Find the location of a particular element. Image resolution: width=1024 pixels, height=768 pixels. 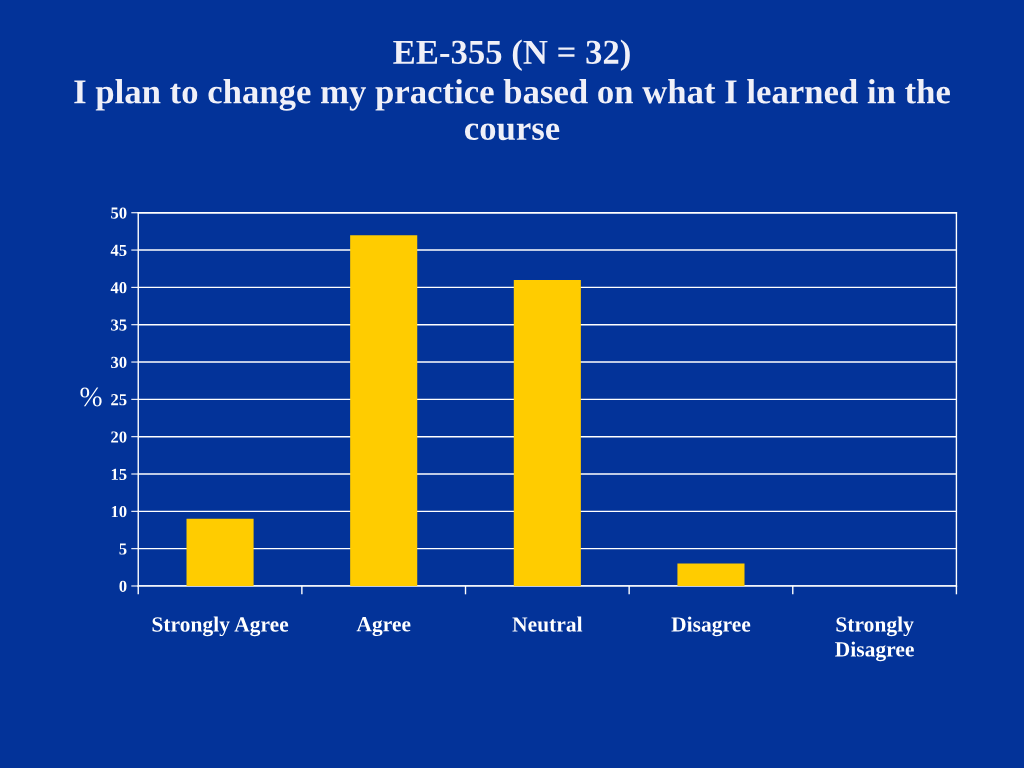

chart-subtitle: I plan to change my practice based on what I learned in the course is located at coordinates (512, 110).